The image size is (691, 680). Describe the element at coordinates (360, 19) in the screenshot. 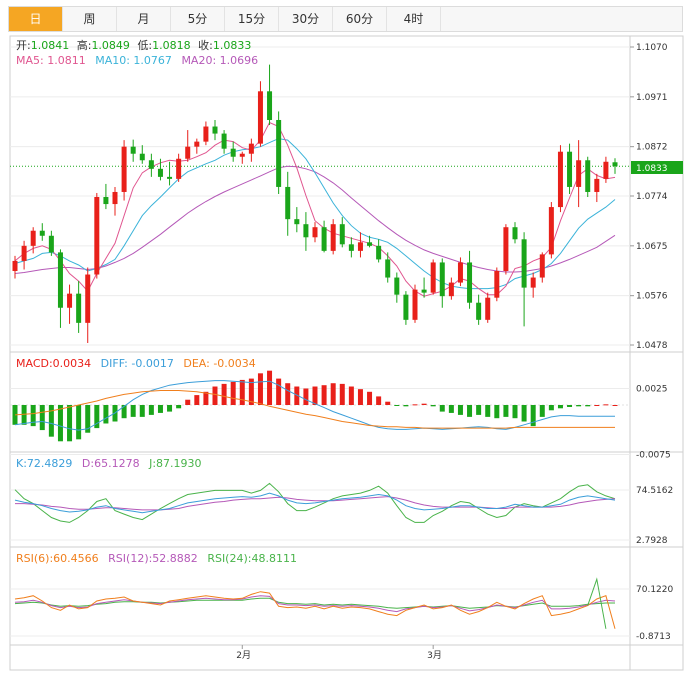

I see `tab-6: 60分` at that location.